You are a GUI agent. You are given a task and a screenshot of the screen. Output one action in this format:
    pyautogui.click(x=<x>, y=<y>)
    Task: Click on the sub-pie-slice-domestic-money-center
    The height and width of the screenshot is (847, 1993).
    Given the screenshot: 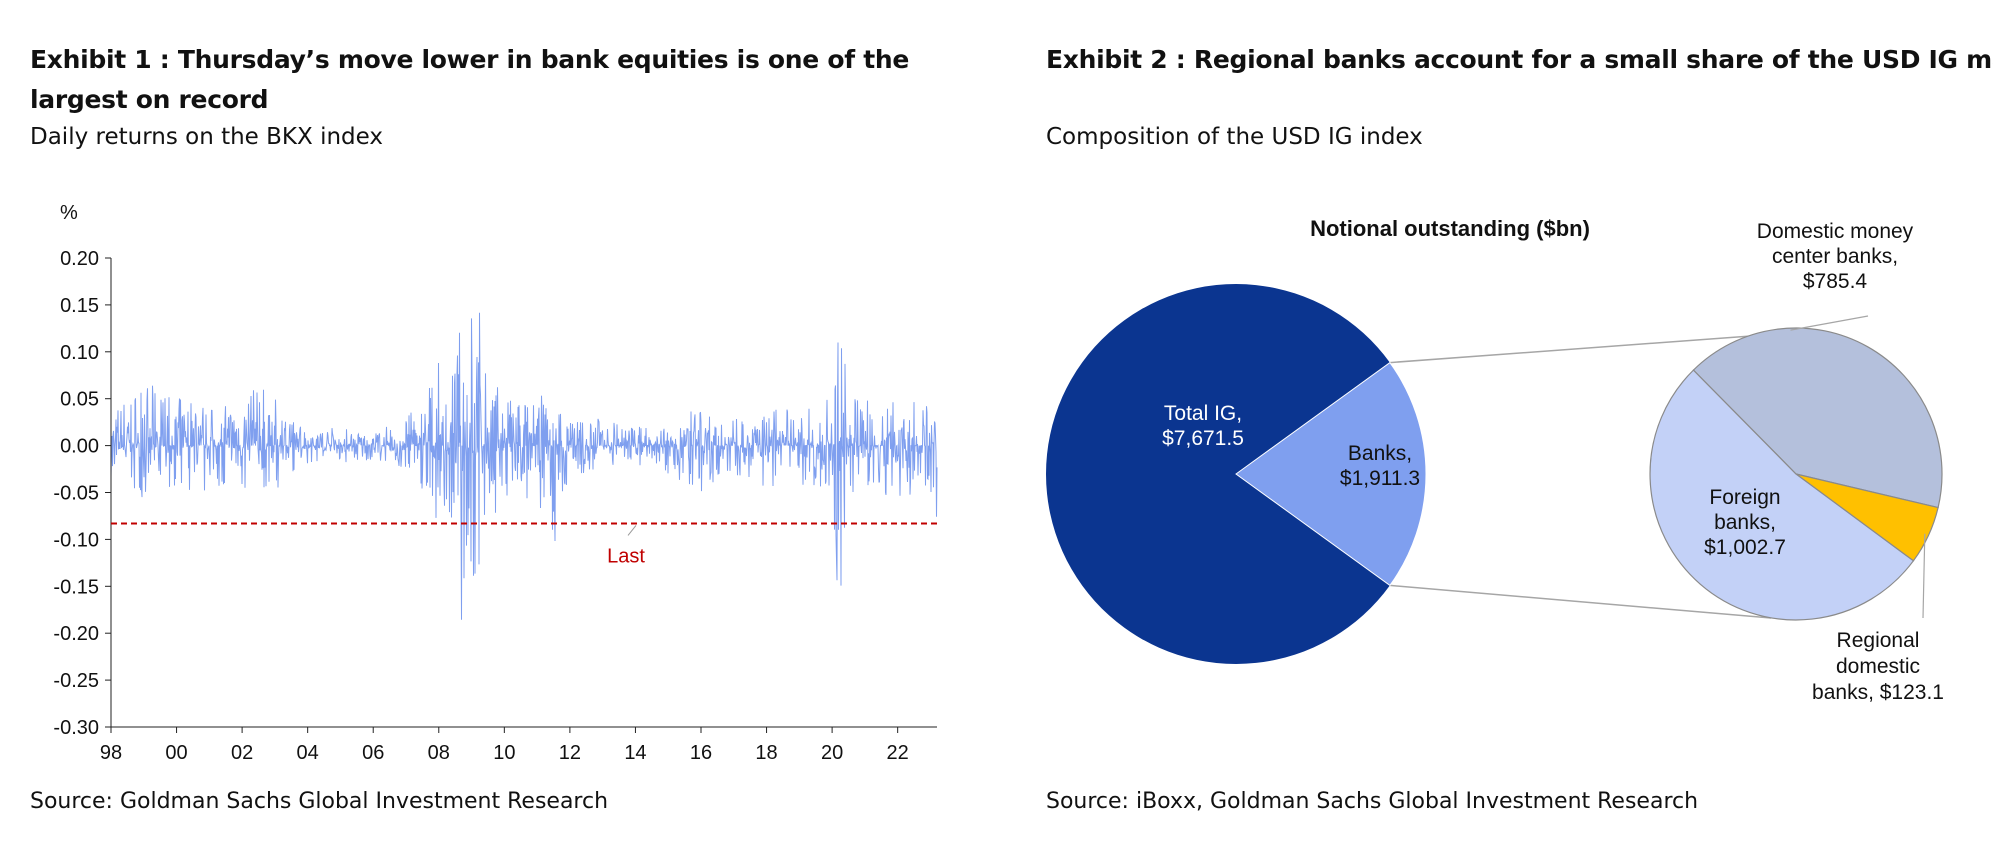 What is the action you would take?
    pyautogui.click(x=1817, y=418)
    